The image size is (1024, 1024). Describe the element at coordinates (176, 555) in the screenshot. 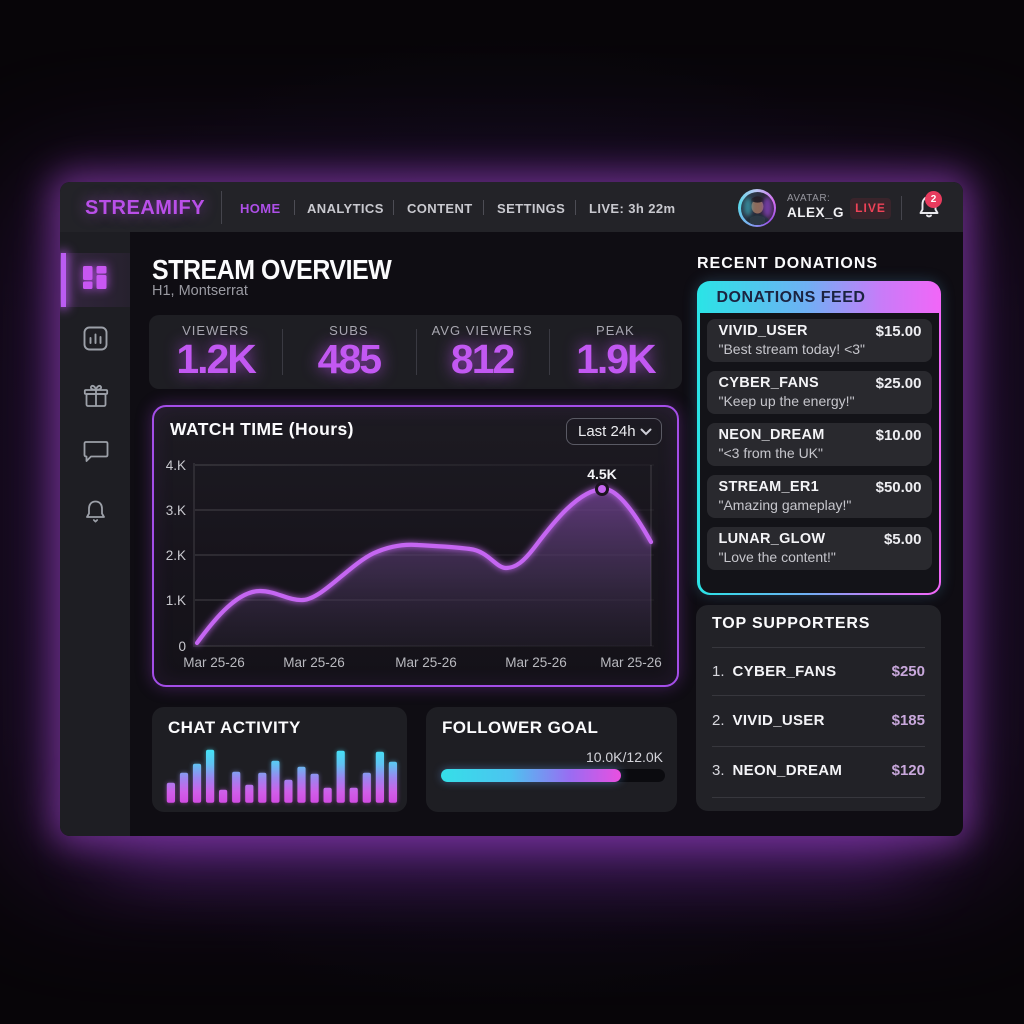

I see `svg-text: 2.K` at that location.